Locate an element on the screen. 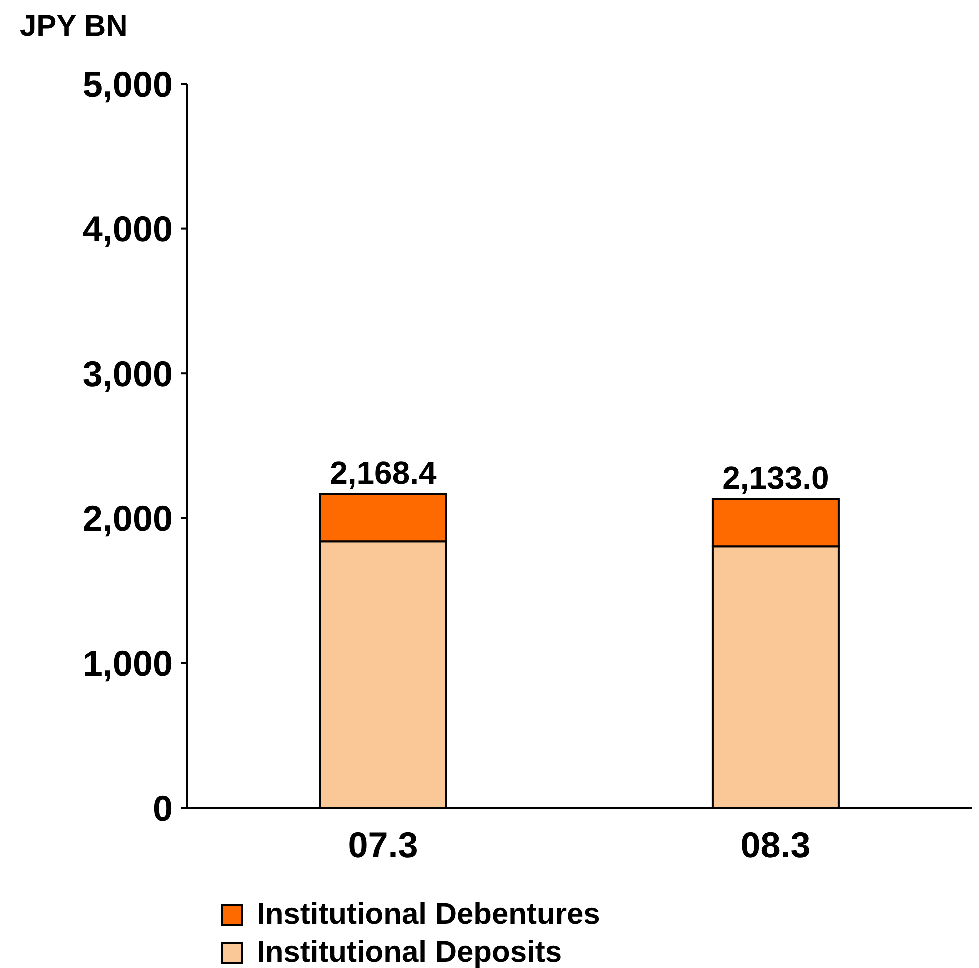 This screenshot has height=968, width=979. y-tick-label: 1,000 is located at coordinates (127, 663).